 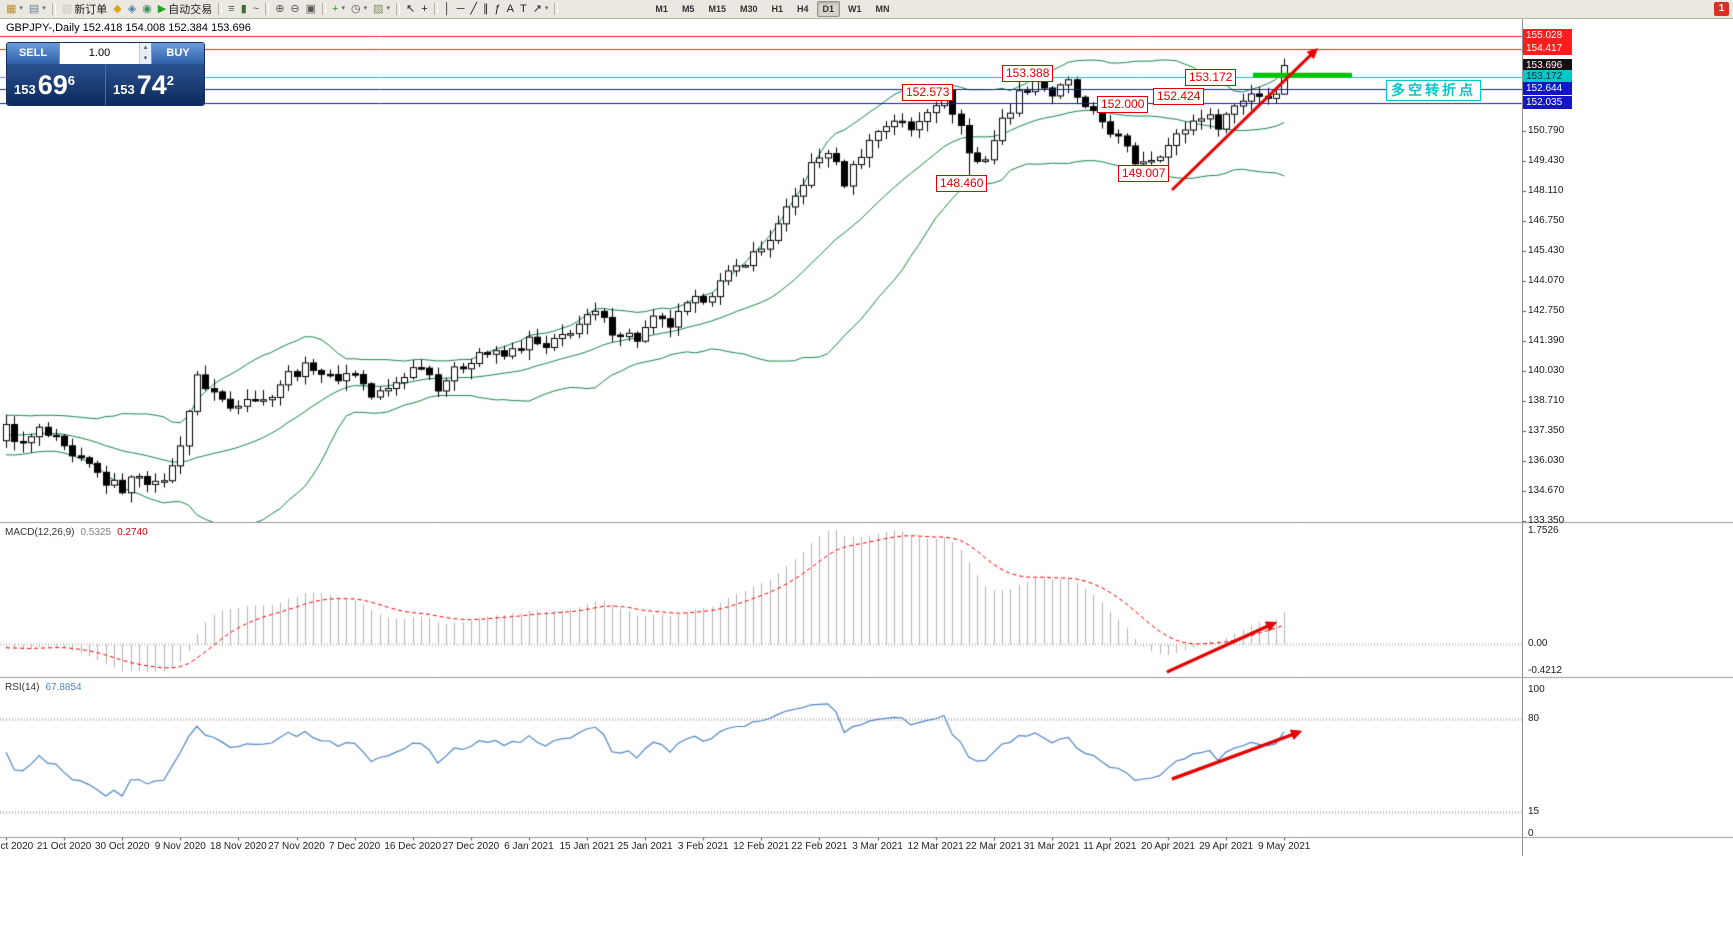 What do you see at coordinates (33, 53) in the screenshot?
I see `sell-button: SELL` at bounding box center [33, 53].